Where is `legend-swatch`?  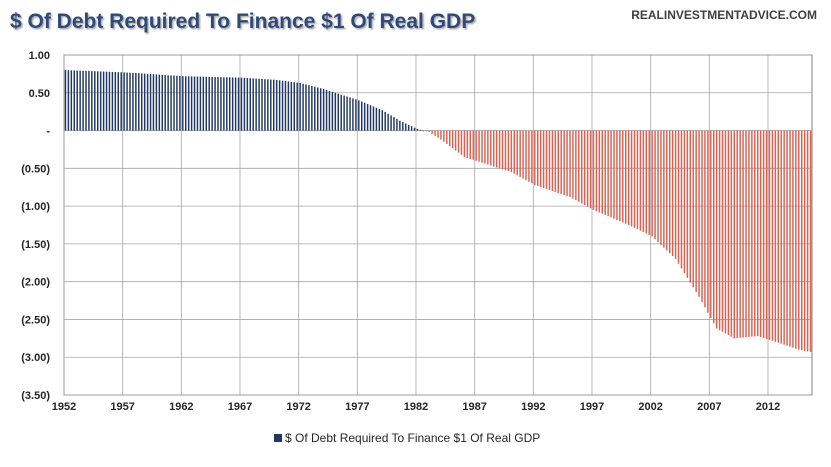 legend-swatch is located at coordinates (278, 438).